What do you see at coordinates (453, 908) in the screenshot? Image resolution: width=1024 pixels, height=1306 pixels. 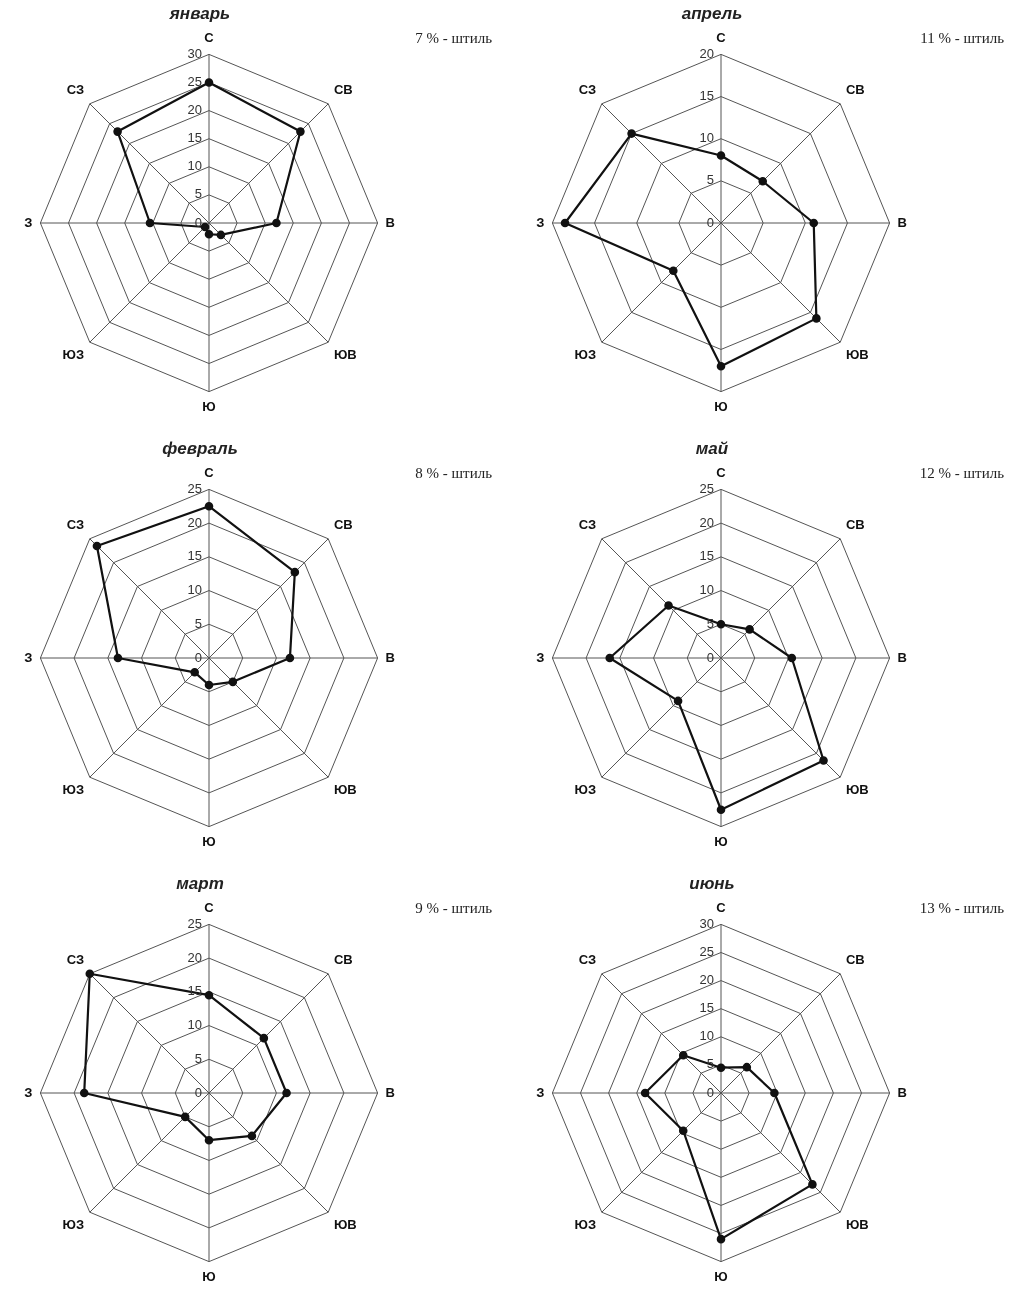 I see `text: 9 % - штиль` at bounding box center [453, 908].